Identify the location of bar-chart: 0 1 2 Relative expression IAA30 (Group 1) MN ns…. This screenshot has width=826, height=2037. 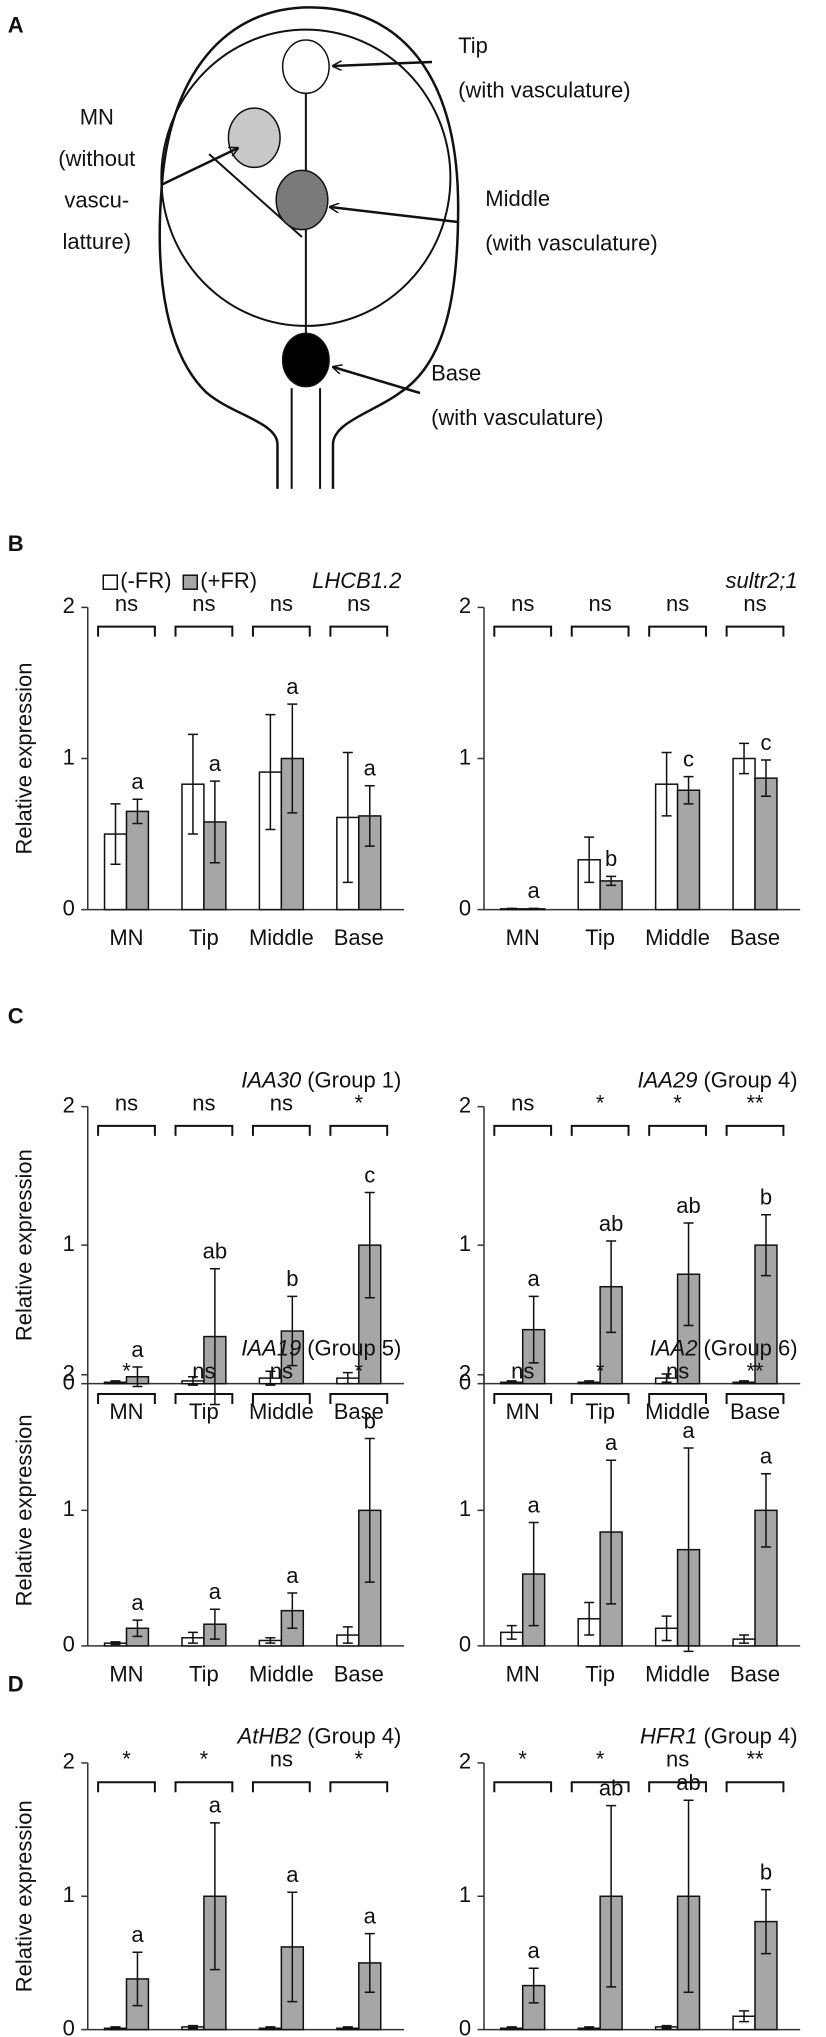
(208, 1245).